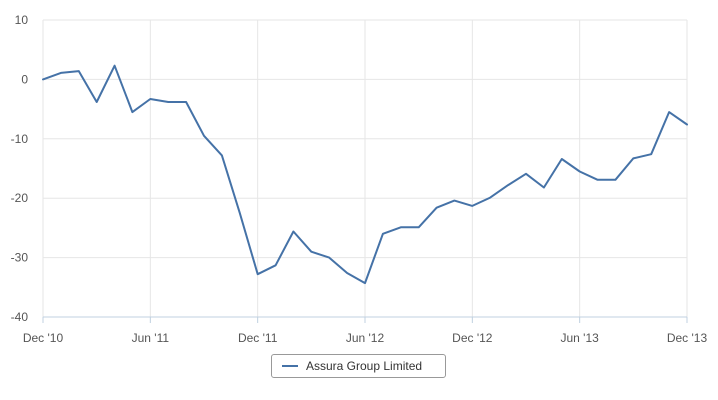  What do you see at coordinates (687, 338) in the screenshot?
I see `x-tick-label: Dec '13` at bounding box center [687, 338].